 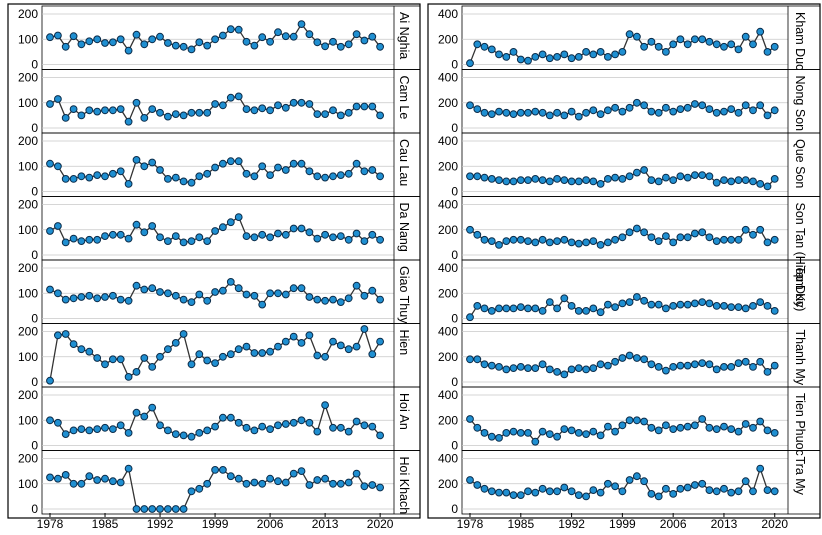 I want to click on series-label: Son Tan (Hiep Duc), so click(x=800, y=257).